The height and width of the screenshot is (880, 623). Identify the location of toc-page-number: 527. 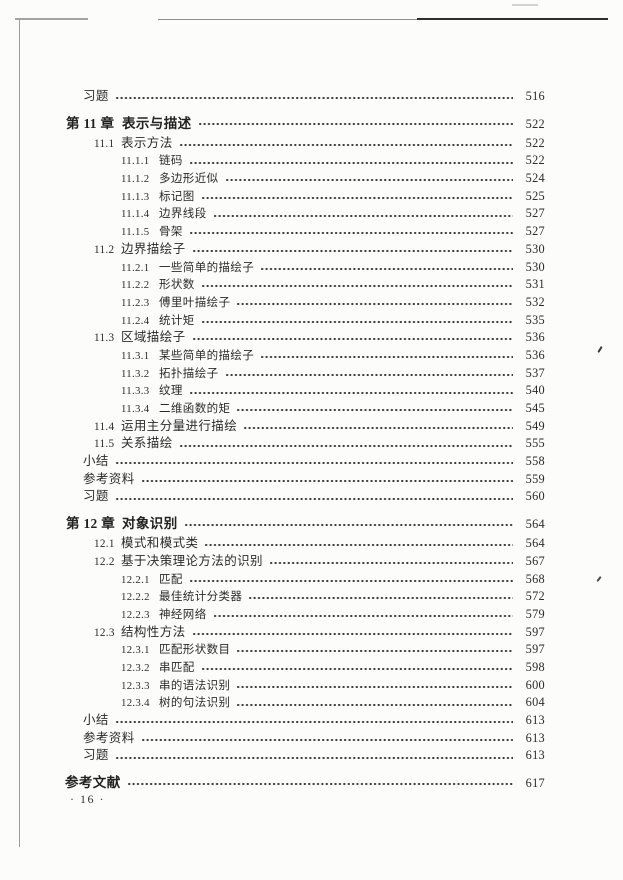
(535, 213).